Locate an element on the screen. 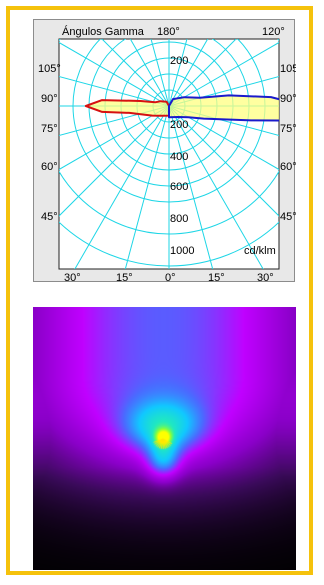  radial-label: 400 is located at coordinates (179, 157).